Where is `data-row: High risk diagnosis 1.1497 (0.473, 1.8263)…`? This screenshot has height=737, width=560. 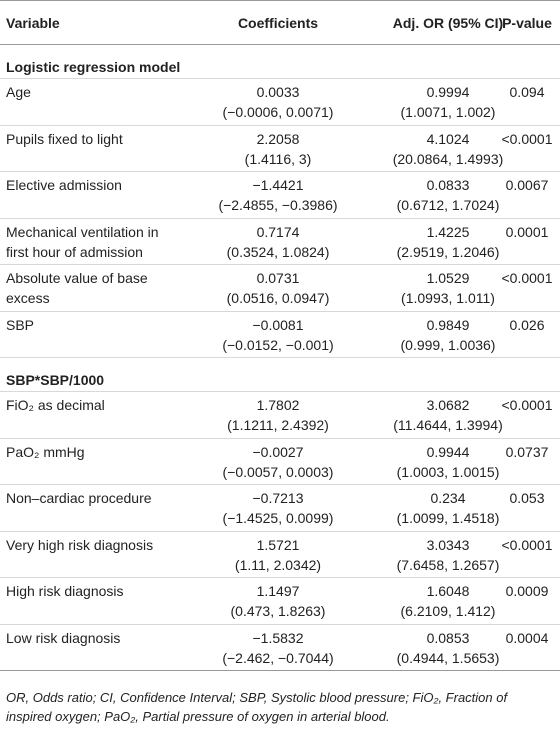 data-row: High risk diagnosis 1.1497 (0.473, 1.8263)… is located at coordinates (280, 601).